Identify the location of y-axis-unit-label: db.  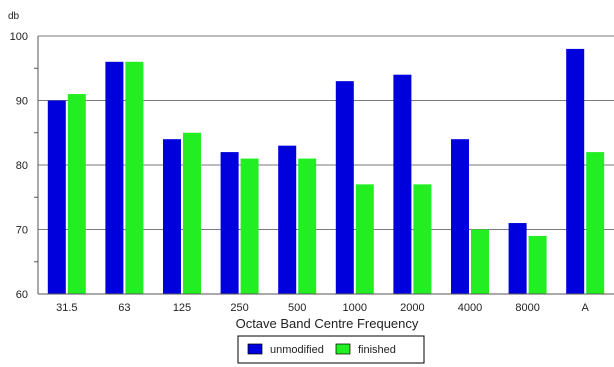
(14, 16).